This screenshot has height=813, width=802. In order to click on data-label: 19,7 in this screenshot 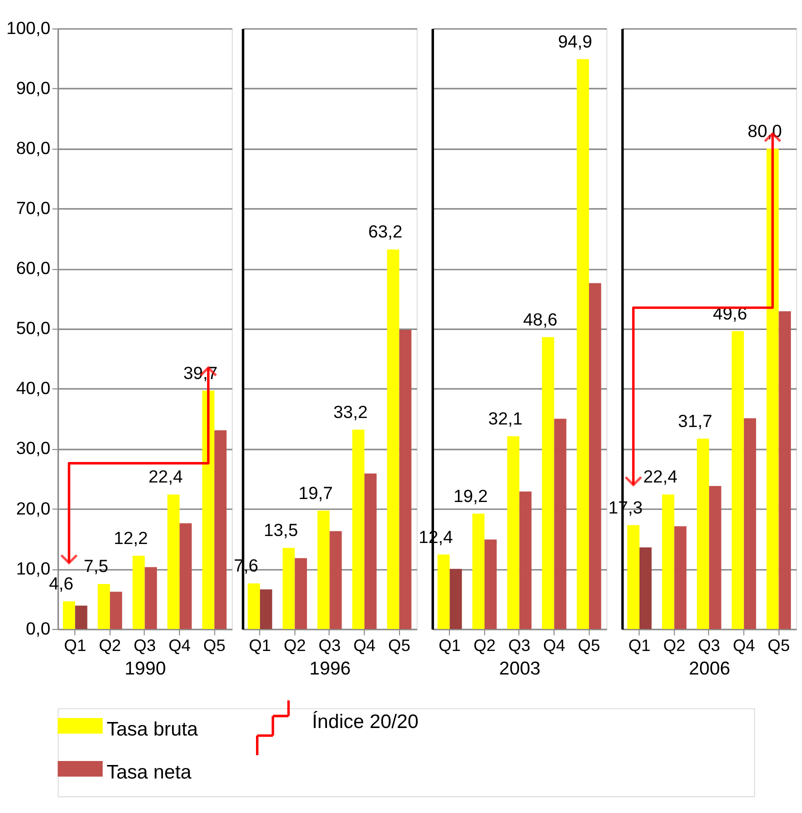, I will do `click(315, 492)`.